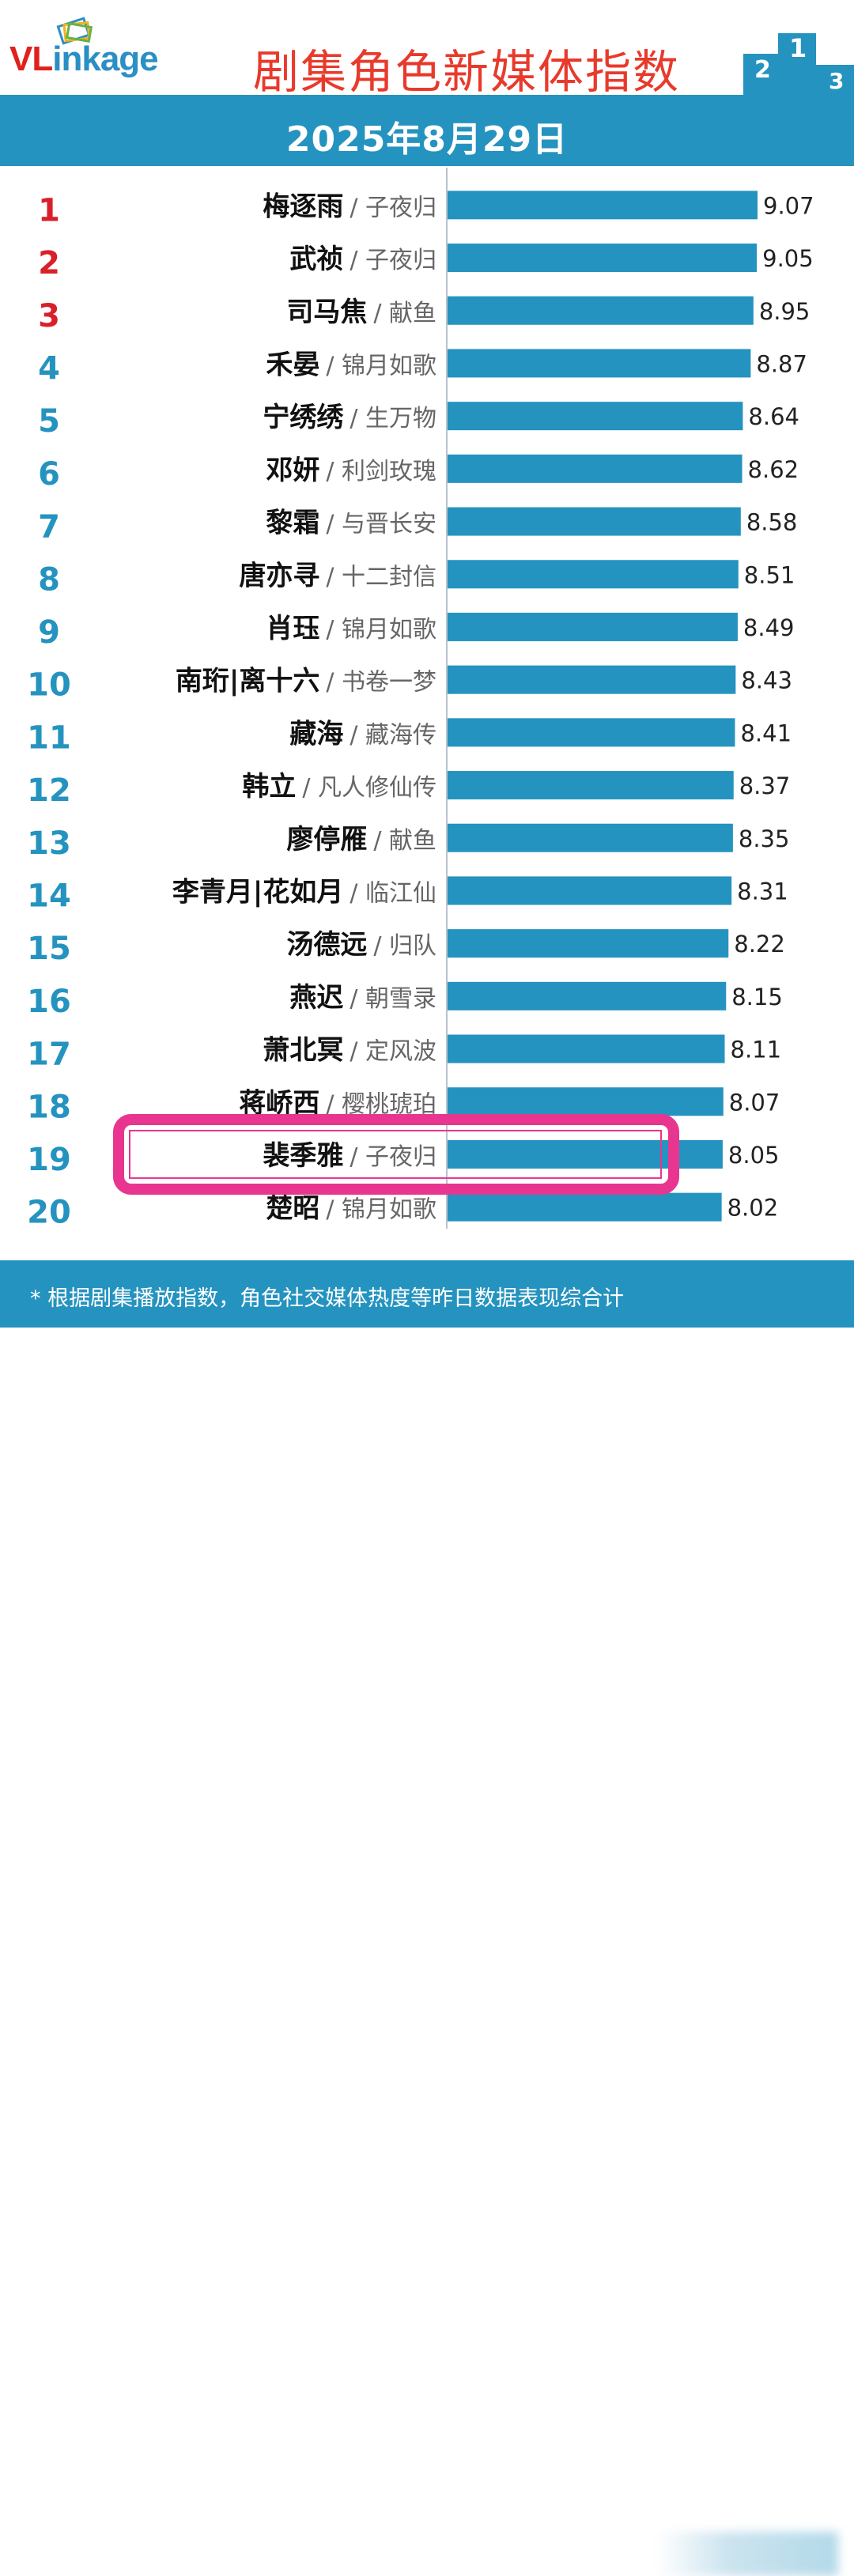  What do you see at coordinates (754, 1155) in the screenshot?
I see `value-label: 8.05` at bounding box center [754, 1155].